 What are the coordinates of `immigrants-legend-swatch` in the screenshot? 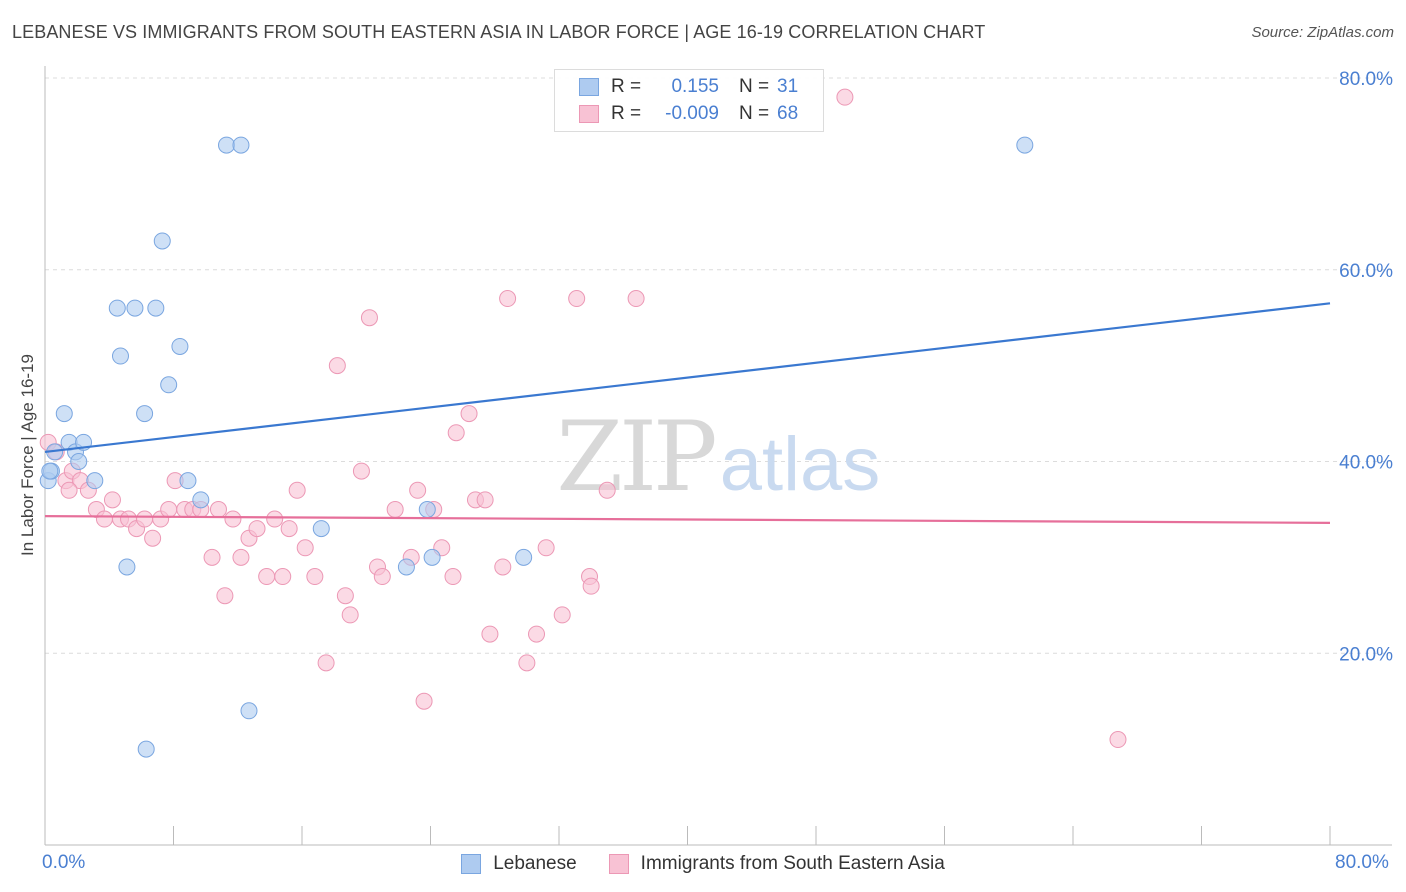 It's located at (618, 864).